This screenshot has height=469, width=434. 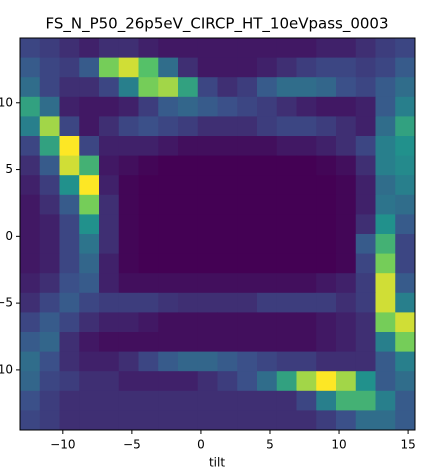 I want to click on y-tick-label: 0, so click(x=9, y=236).